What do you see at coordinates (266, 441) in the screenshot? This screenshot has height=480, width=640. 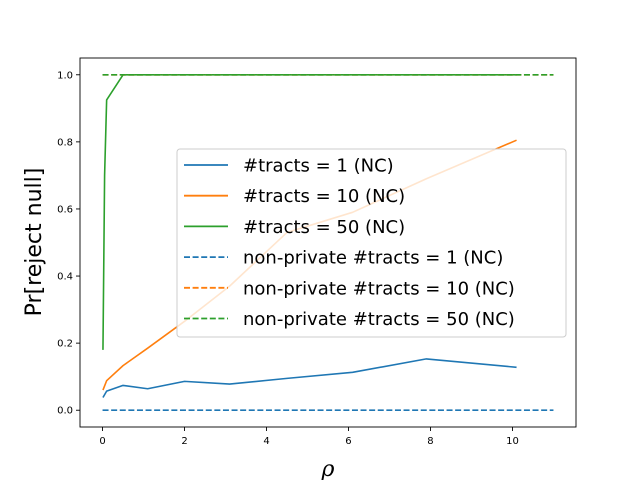 I see `x-tick-label: 4` at bounding box center [266, 441].